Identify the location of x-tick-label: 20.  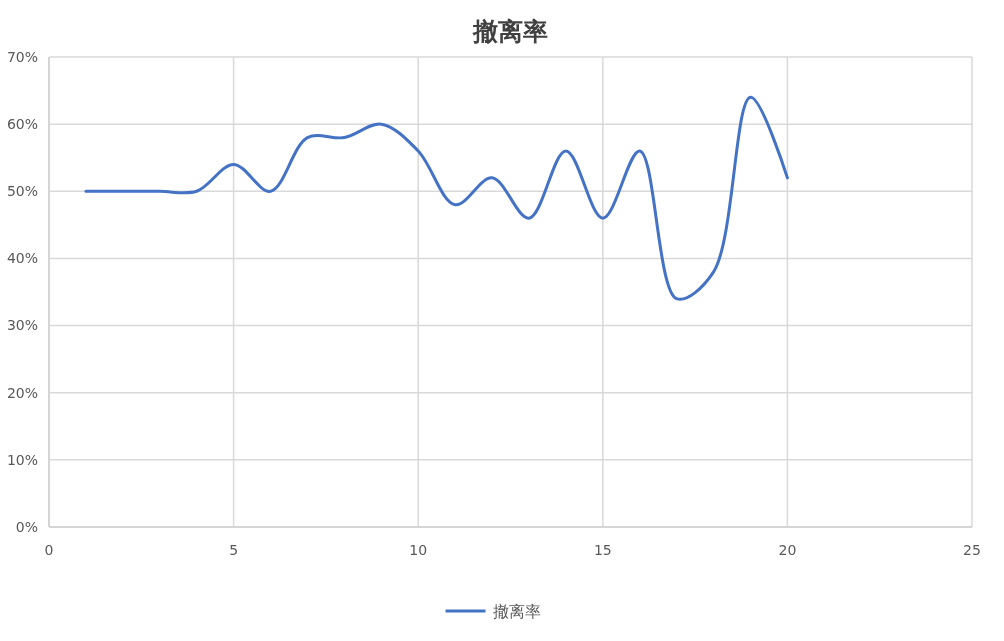
(787, 550).